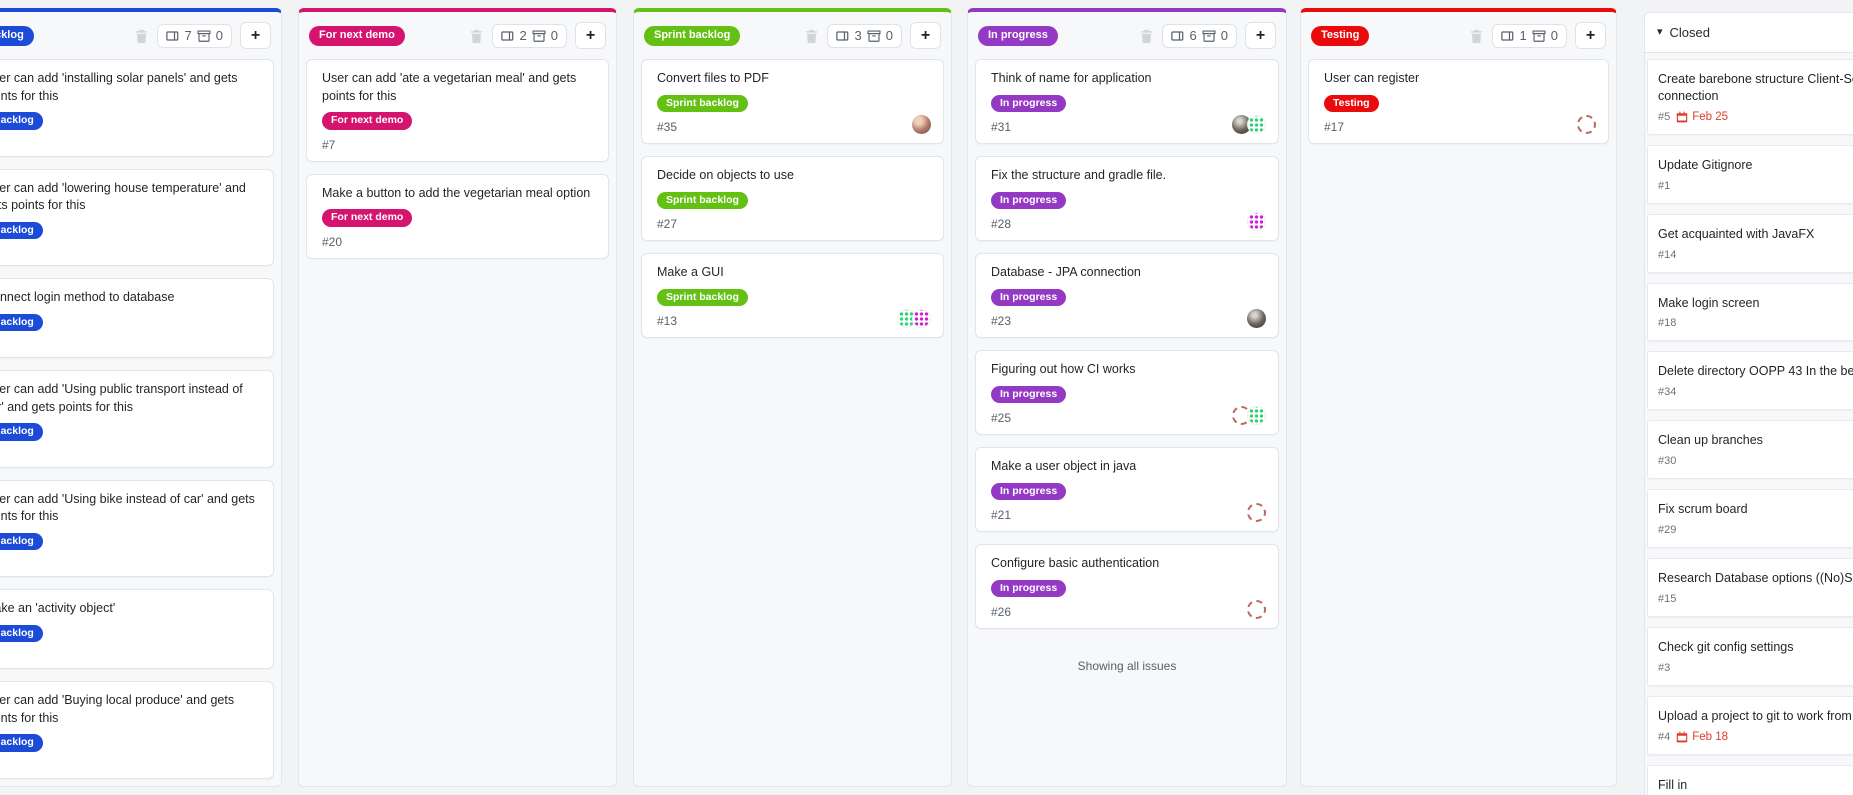  What do you see at coordinates (1458, 101) in the screenshot?
I see `issue-card: User can register Testing #17` at bounding box center [1458, 101].